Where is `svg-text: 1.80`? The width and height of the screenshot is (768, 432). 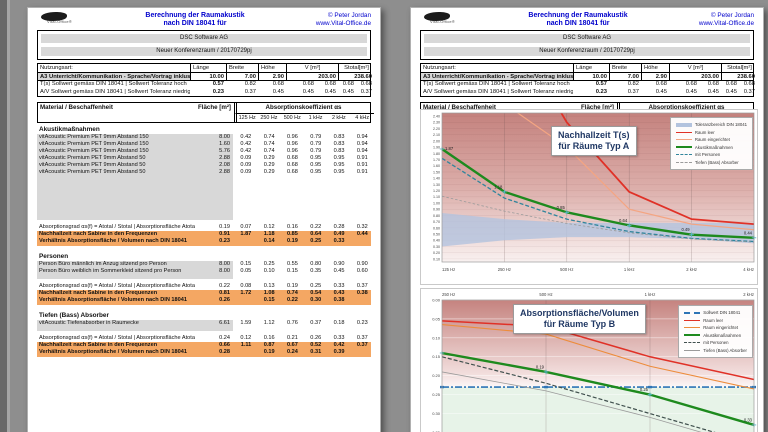
svg-text: 1.80 is located at coordinates (436, 154).